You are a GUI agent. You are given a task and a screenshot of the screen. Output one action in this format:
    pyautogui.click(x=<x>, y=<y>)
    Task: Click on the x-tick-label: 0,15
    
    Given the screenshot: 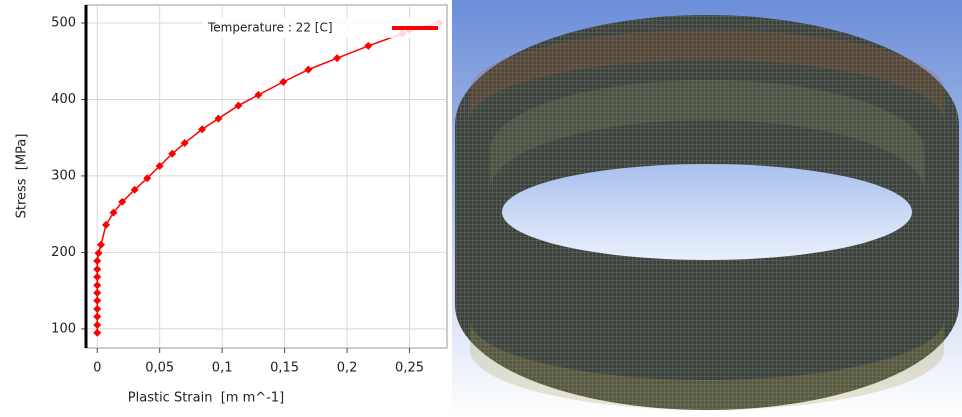 What is the action you would take?
    pyautogui.click(x=284, y=368)
    